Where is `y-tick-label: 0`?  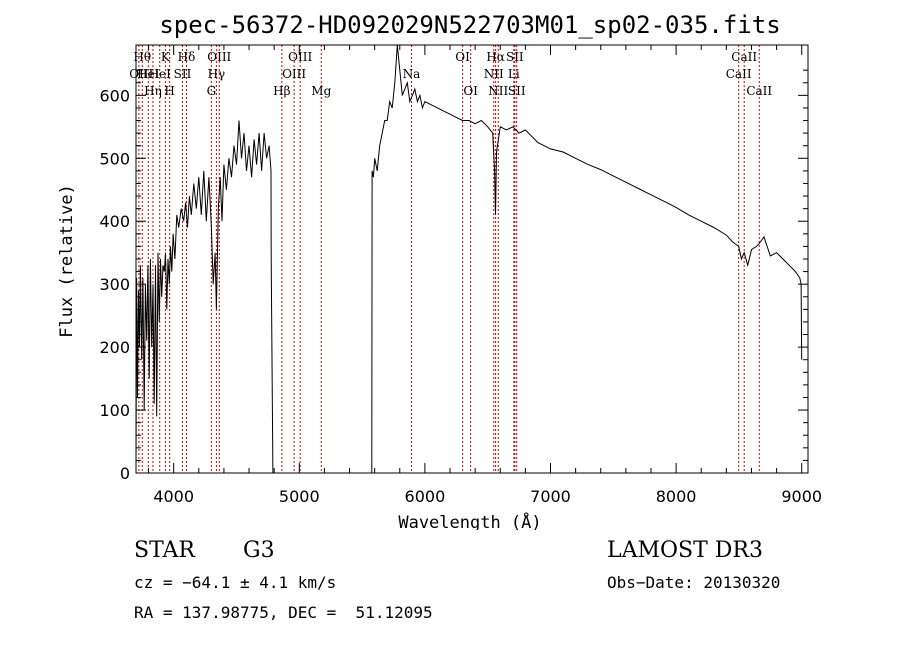 y-tick-label: 0 is located at coordinates (125, 473).